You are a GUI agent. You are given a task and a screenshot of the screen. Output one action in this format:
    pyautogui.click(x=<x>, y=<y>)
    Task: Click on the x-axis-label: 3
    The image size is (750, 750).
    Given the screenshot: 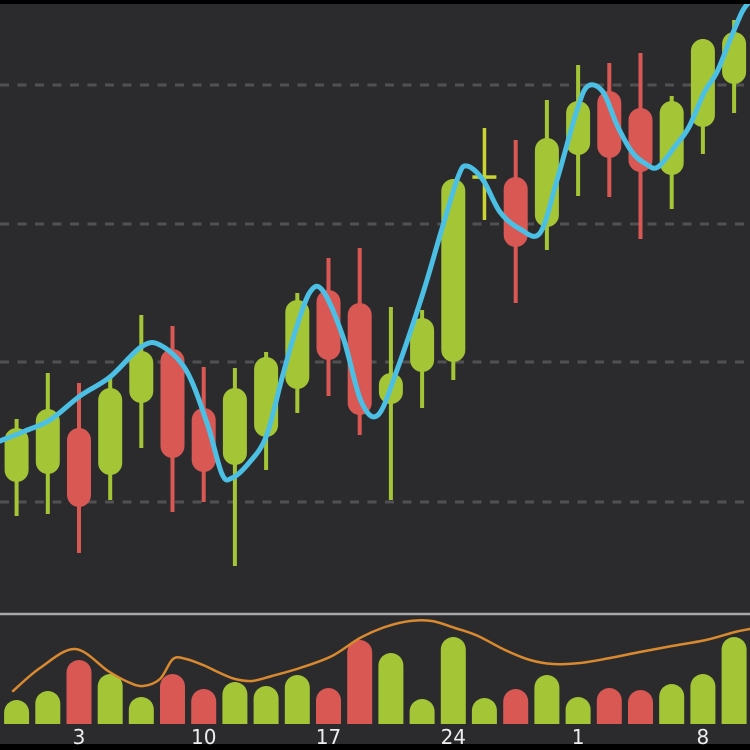 What is the action you would take?
    pyautogui.click(x=79, y=737)
    